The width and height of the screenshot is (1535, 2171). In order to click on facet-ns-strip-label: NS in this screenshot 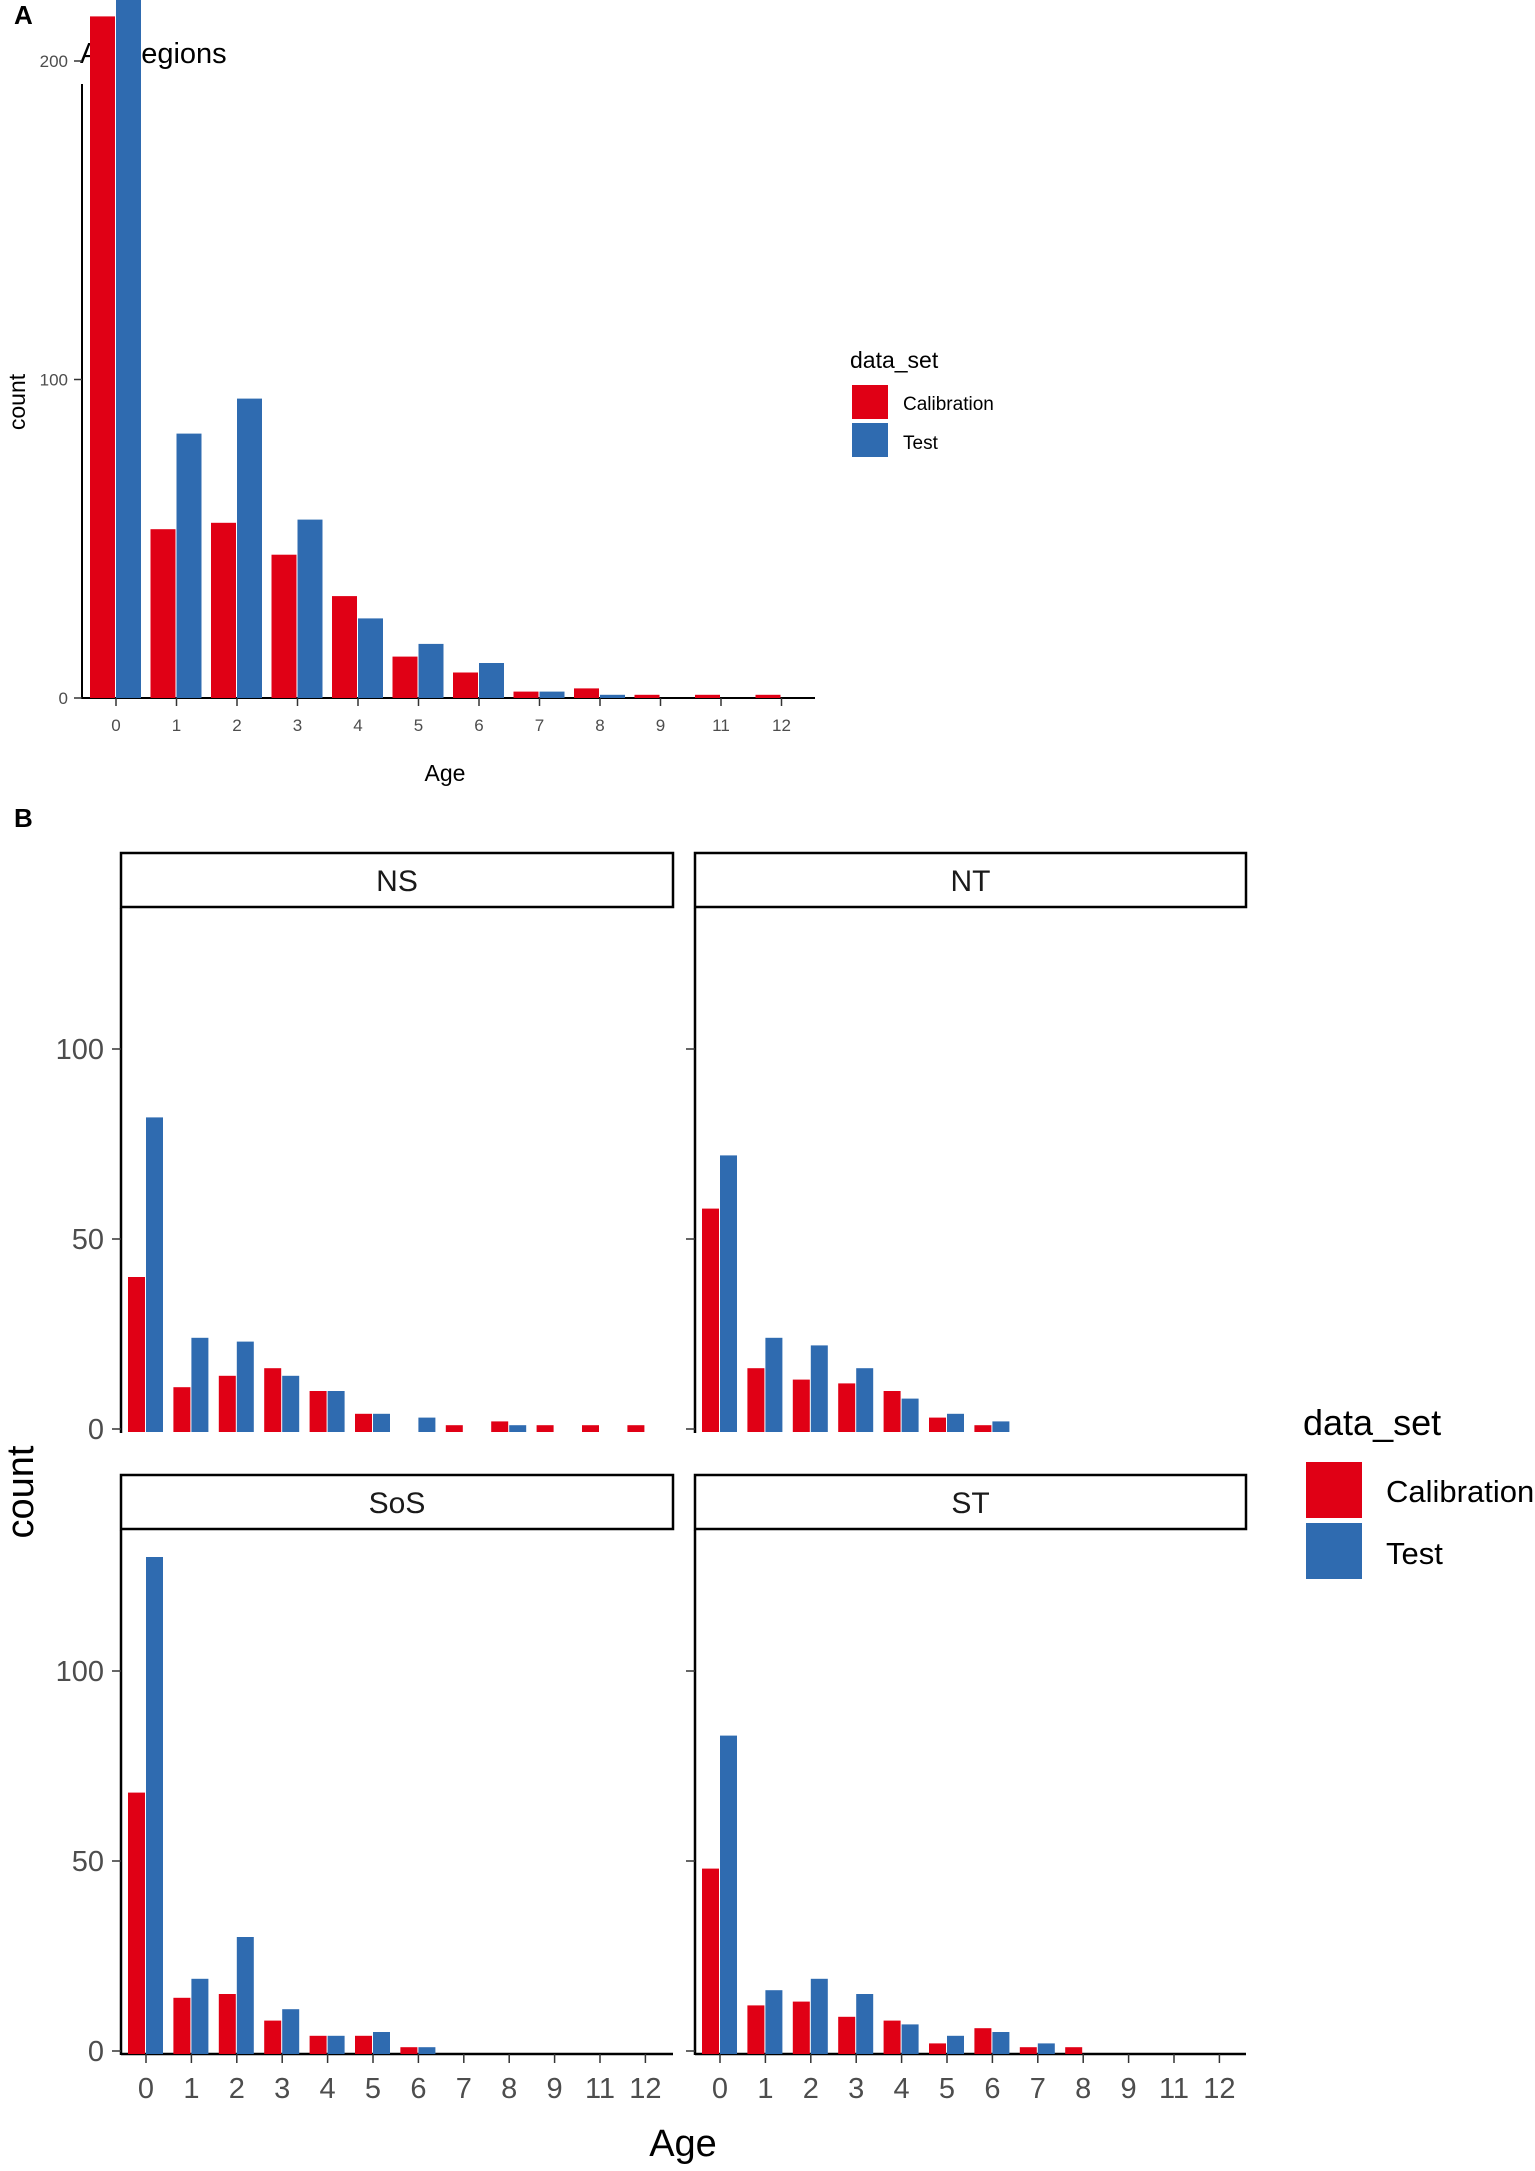, I will do `click(397, 881)`.